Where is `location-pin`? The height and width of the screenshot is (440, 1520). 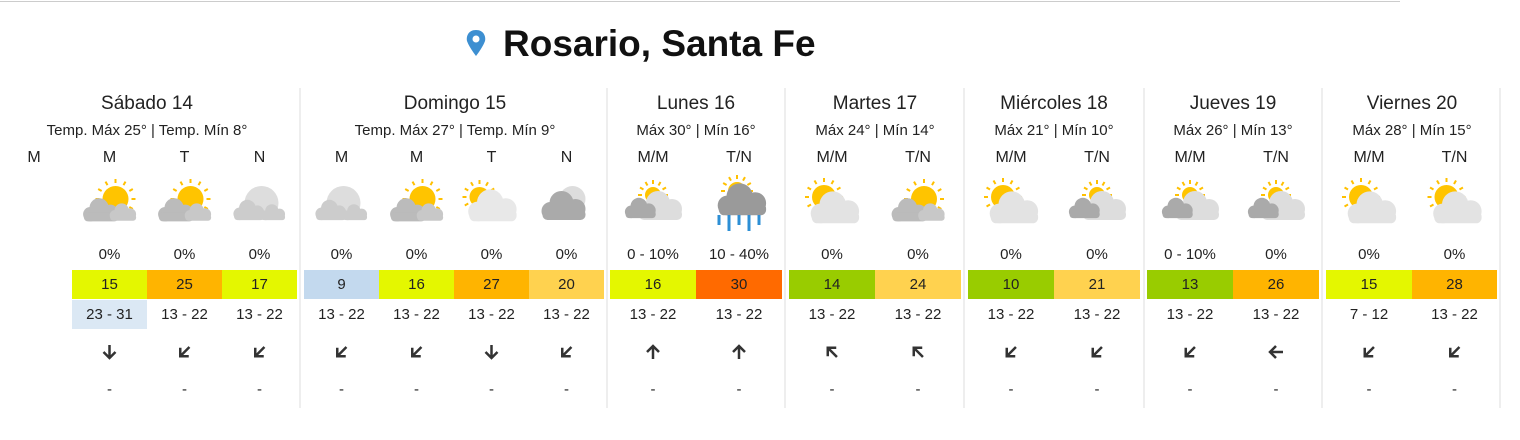
location-pin is located at coordinates (476, 43).